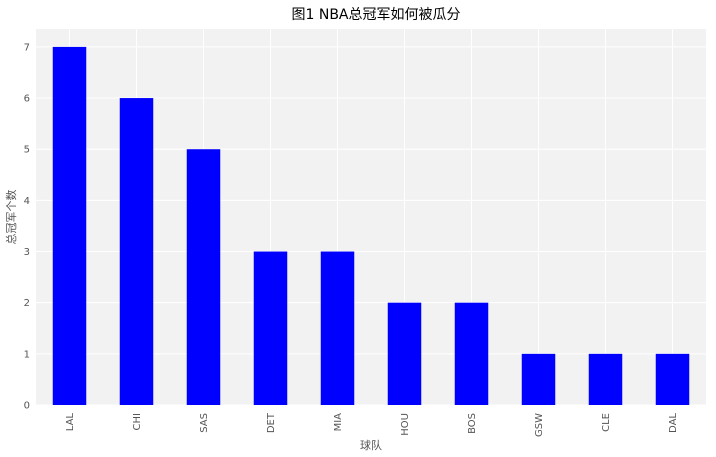 This screenshot has width=716, height=457. What do you see at coordinates (472, 423) in the screenshot?
I see `x-tick-label: BOS` at bounding box center [472, 423].